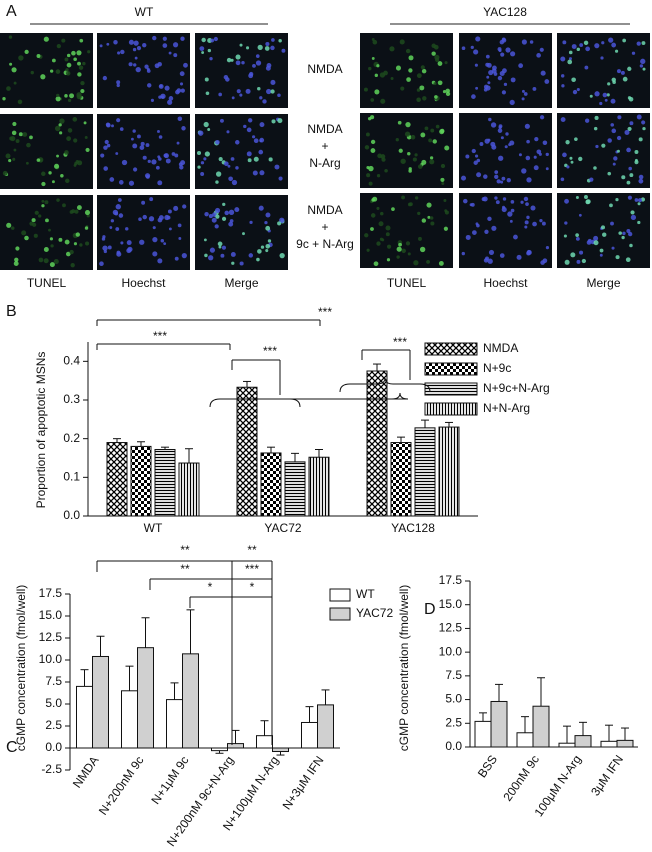 The width and height of the screenshot is (652, 852). What do you see at coordinates (603, 230) in the screenshot?
I see `micrograph` at bounding box center [603, 230].